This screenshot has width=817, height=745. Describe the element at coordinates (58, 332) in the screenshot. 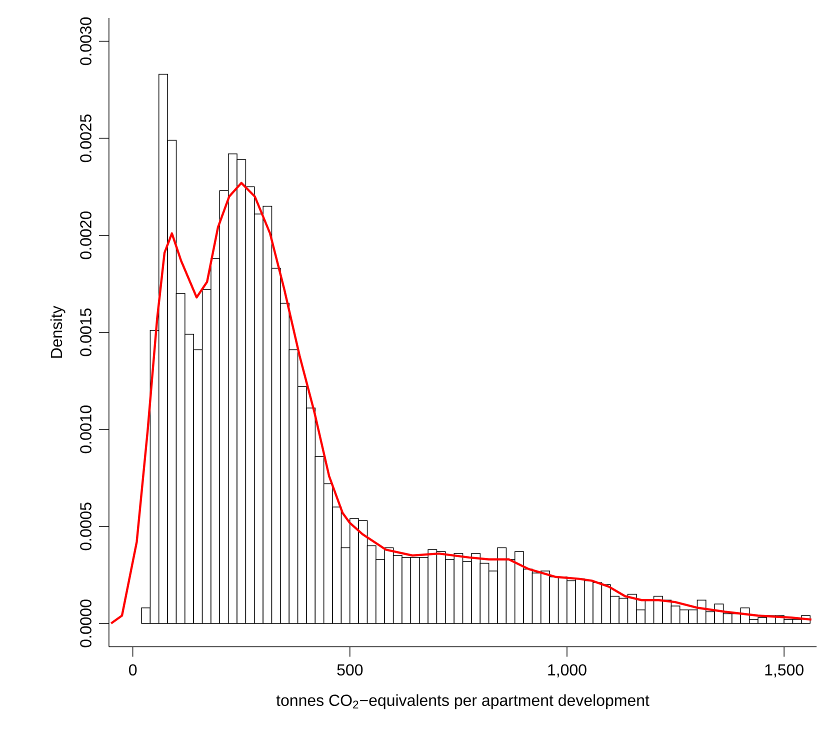

I see `y-axis-title: Density` at that location.